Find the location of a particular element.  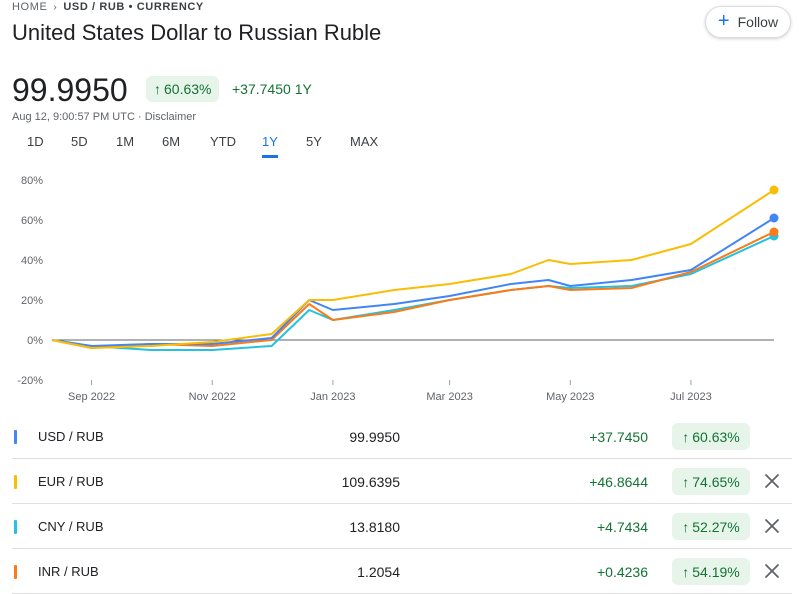

range-tab-5y: 5Y is located at coordinates (314, 141).